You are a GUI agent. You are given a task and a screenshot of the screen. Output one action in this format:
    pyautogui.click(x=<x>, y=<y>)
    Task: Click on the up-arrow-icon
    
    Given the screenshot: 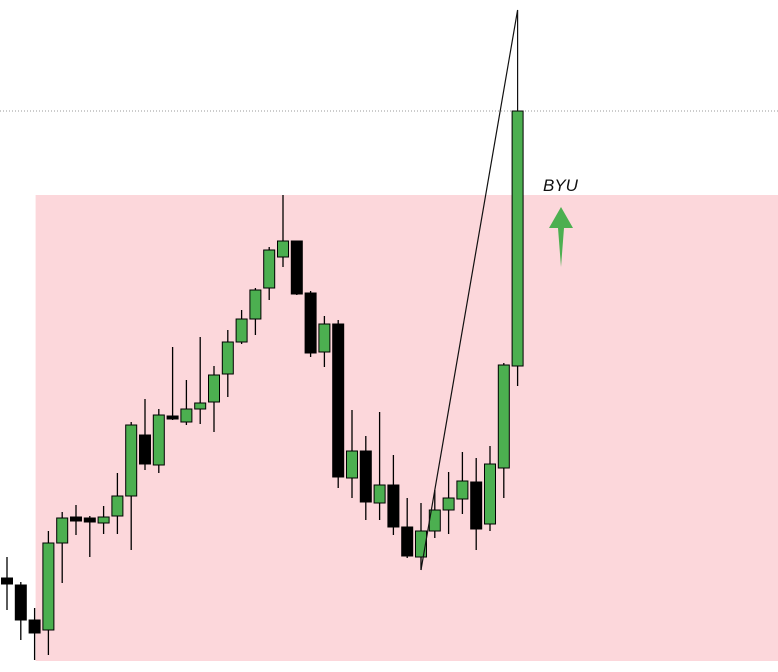 What is the action you would take?
    pyautogui.click(x=561, y=237)
    